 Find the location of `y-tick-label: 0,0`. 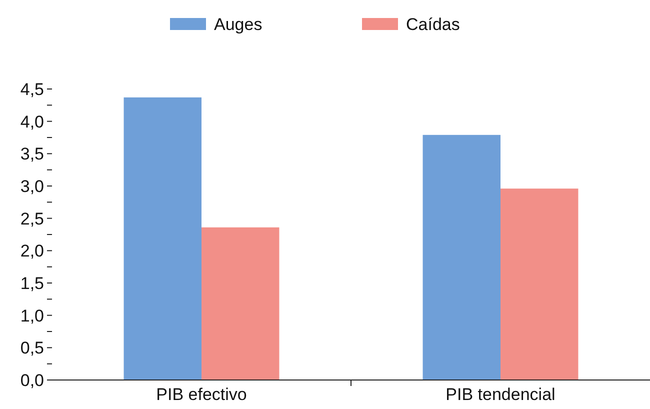

y-tick-label: 0,0 is located at coordinates (32, 380).